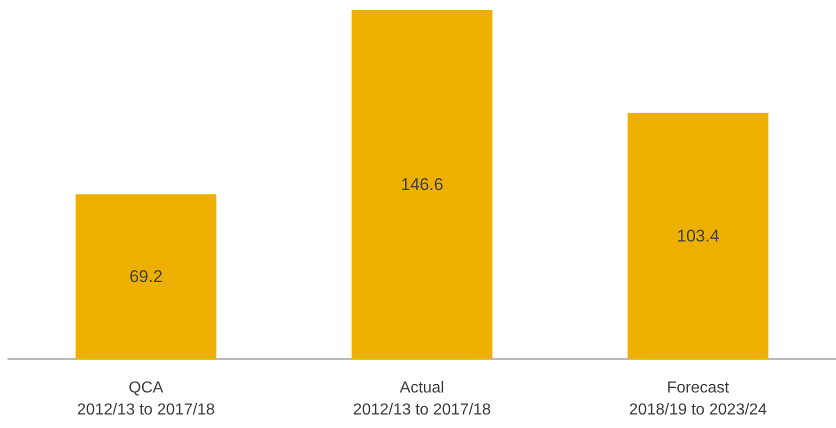  I want to click on data-label: 69.2, so click(146, 276).